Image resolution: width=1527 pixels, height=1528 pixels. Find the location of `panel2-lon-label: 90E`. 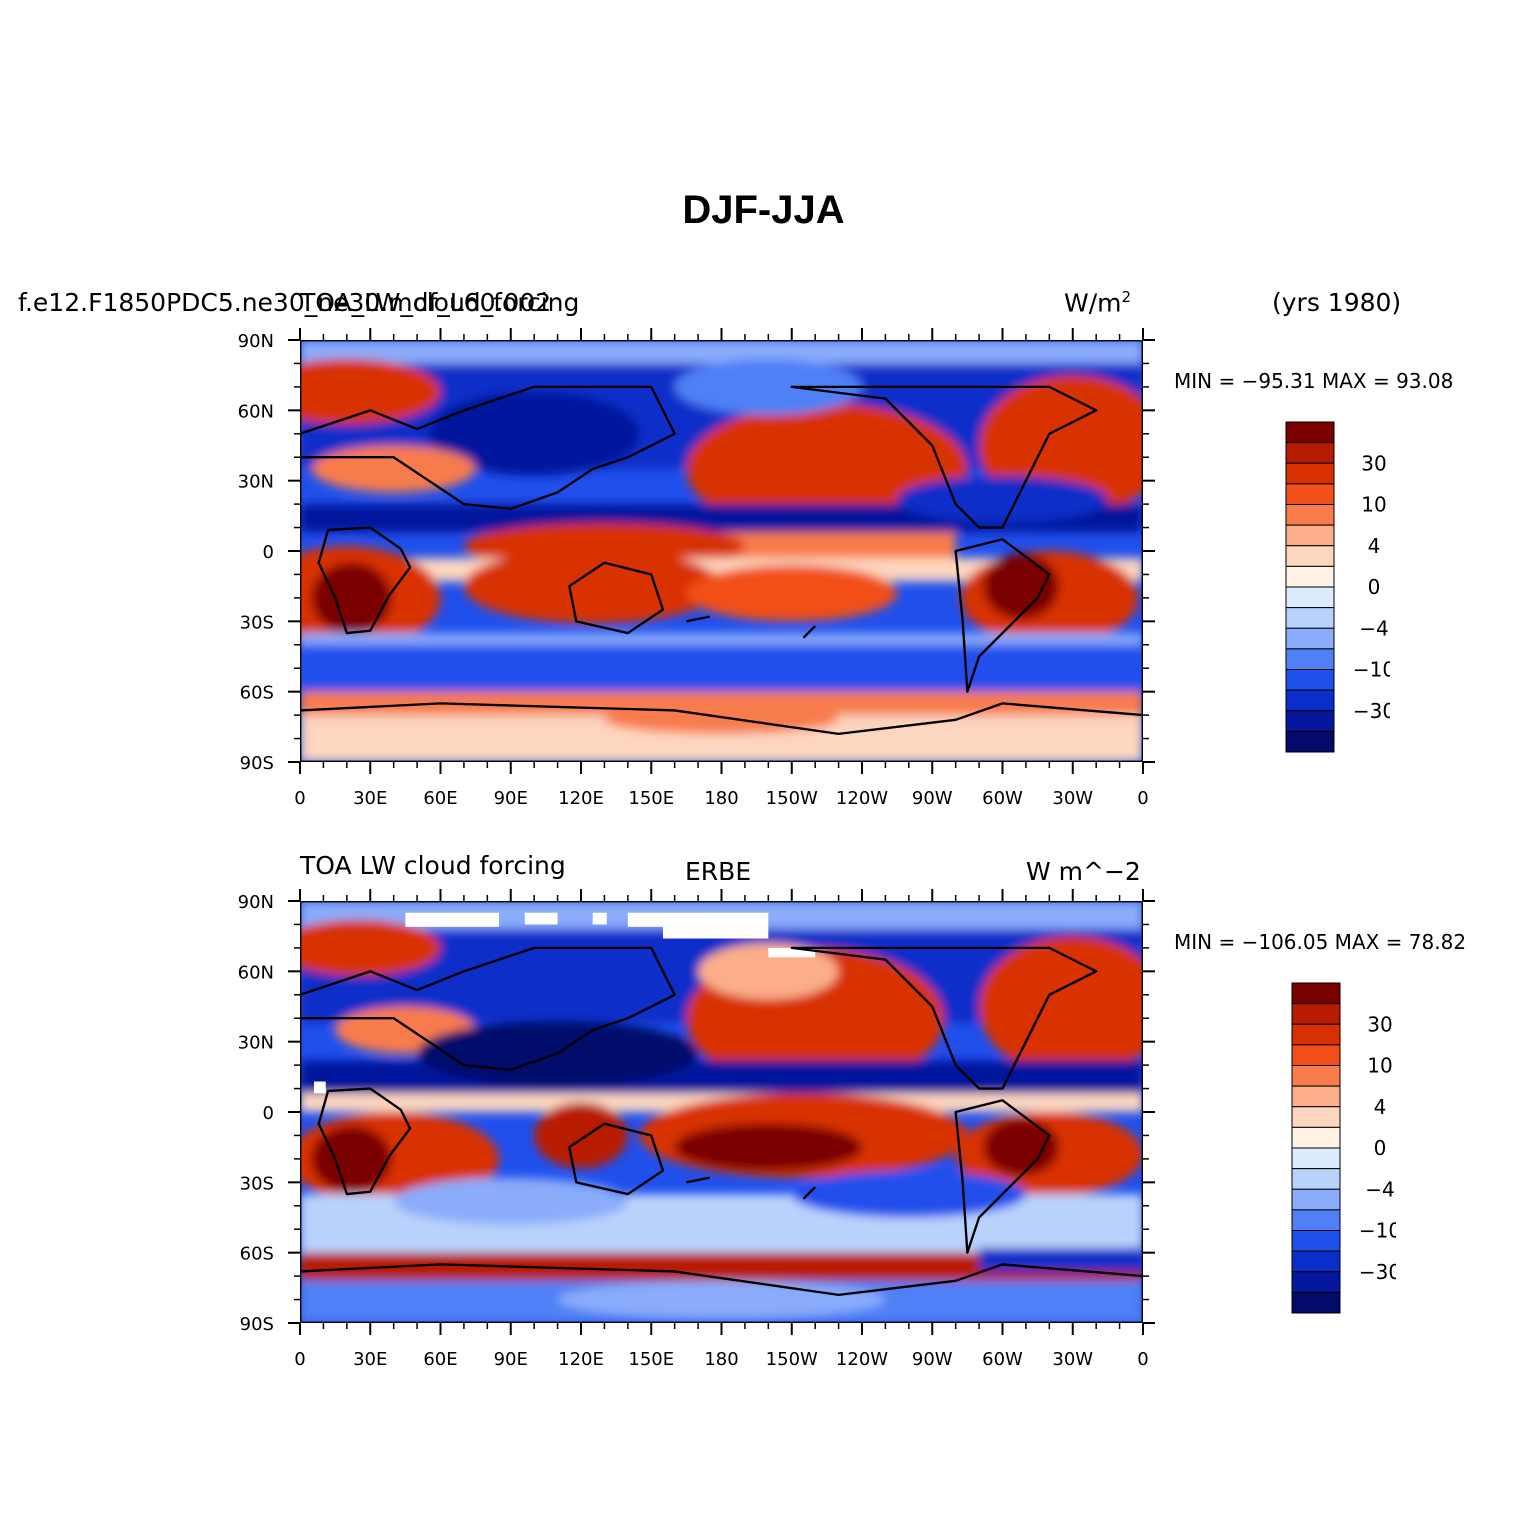

panel2-lon-label: 90E is located at coordinates (511, 1359).